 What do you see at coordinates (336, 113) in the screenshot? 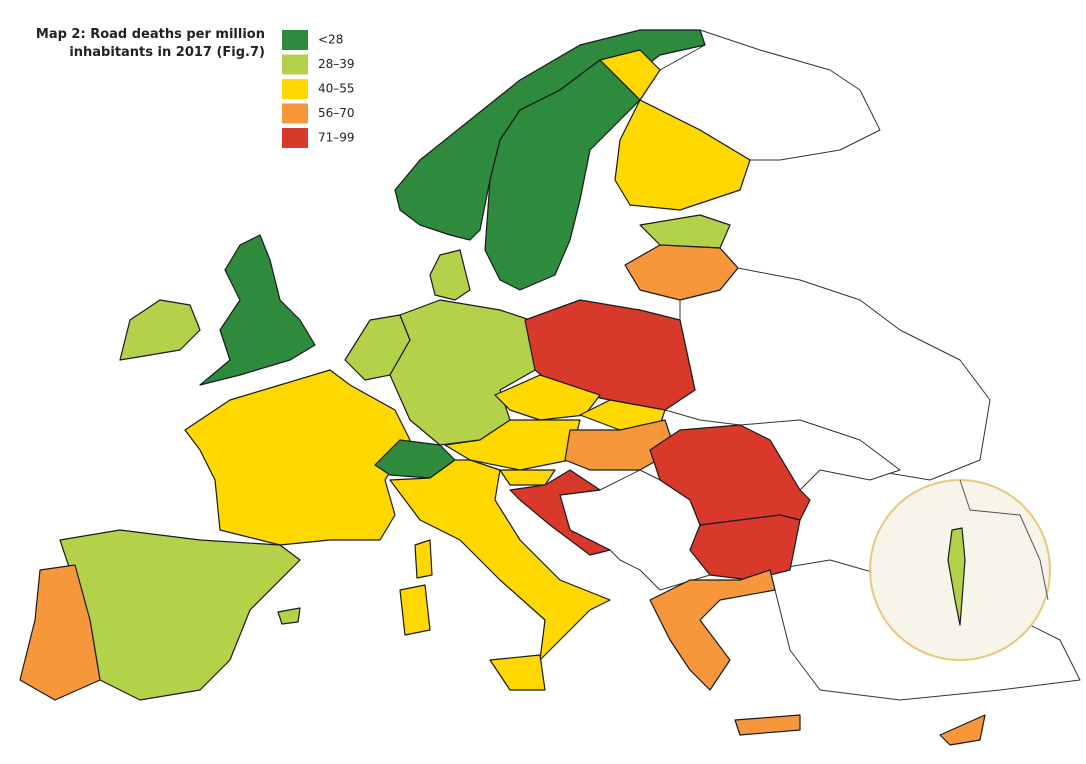
I see `legend-label: 56–70` at bounding box center [336, 113].